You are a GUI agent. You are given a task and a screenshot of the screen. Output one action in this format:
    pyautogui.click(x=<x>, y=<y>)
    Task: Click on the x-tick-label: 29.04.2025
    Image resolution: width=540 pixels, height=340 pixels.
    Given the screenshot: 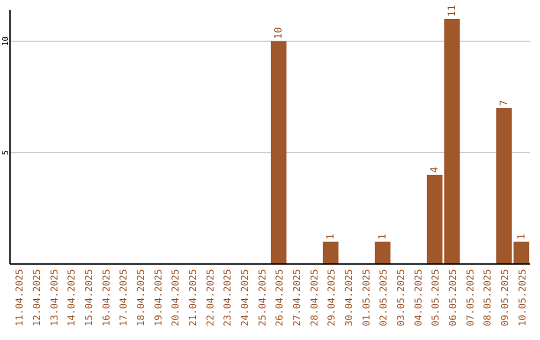 What is the action you would take?
    pyautogui.click(x=332, y=297)
    